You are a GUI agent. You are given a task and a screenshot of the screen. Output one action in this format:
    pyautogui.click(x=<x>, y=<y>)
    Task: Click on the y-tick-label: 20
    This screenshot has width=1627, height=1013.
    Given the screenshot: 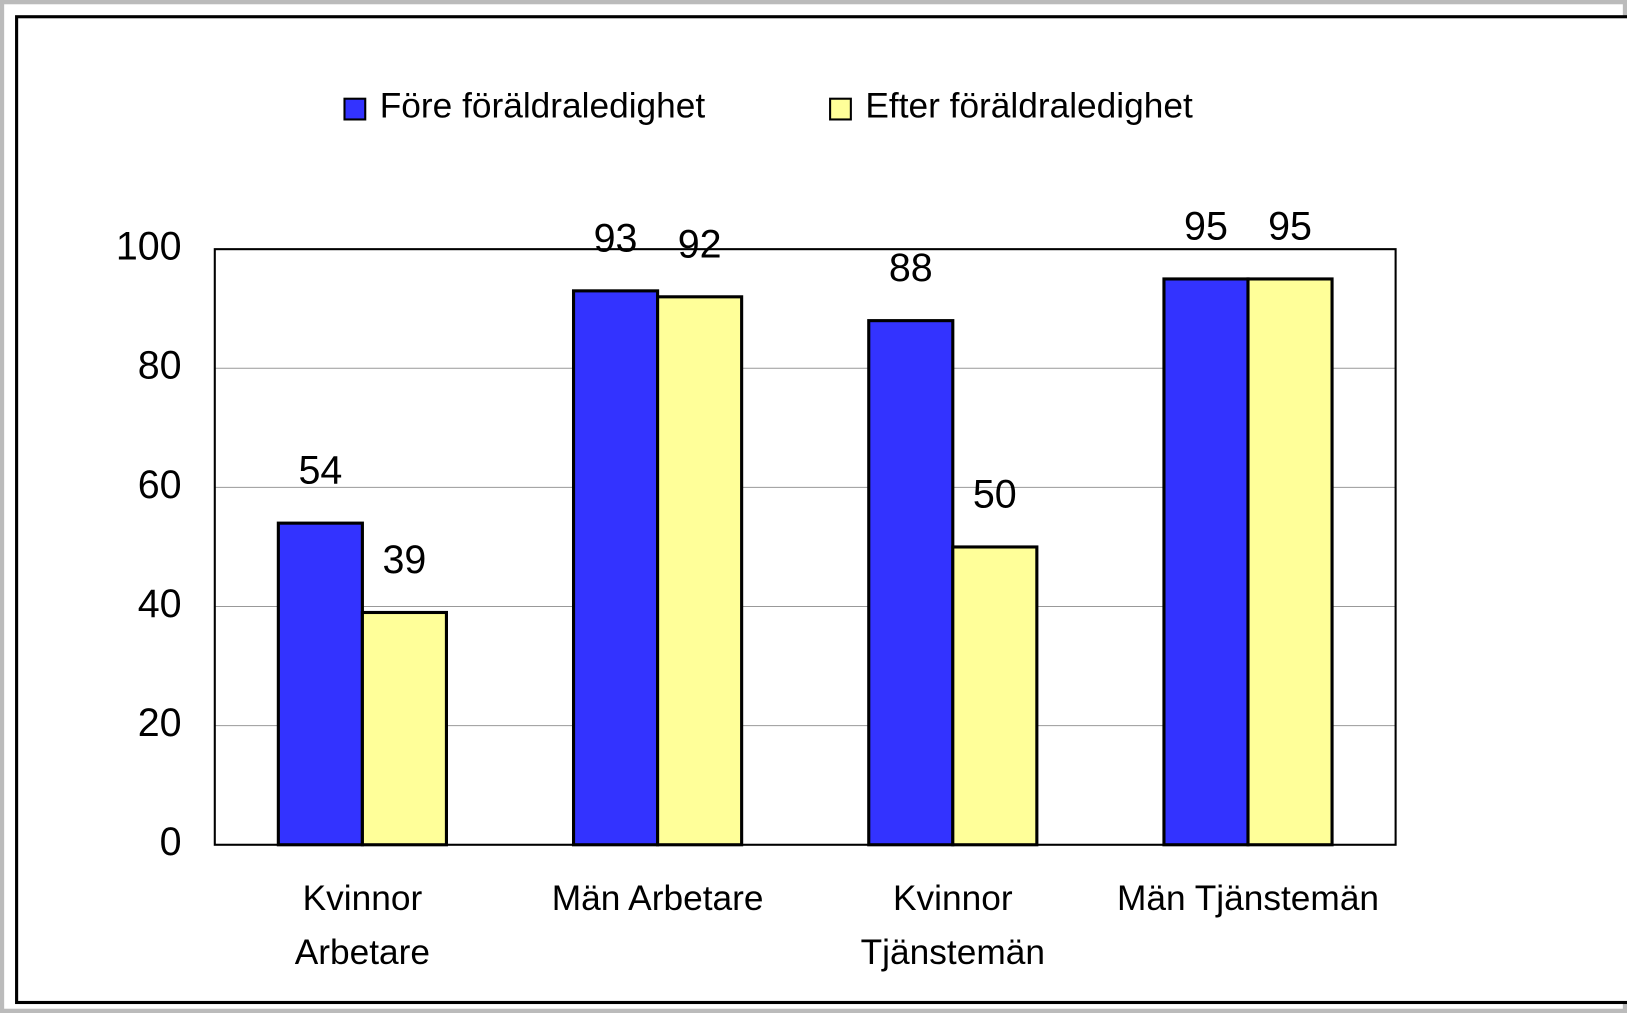 What is the action you would take?
    pyautogui.click(x=160, y=723)
    